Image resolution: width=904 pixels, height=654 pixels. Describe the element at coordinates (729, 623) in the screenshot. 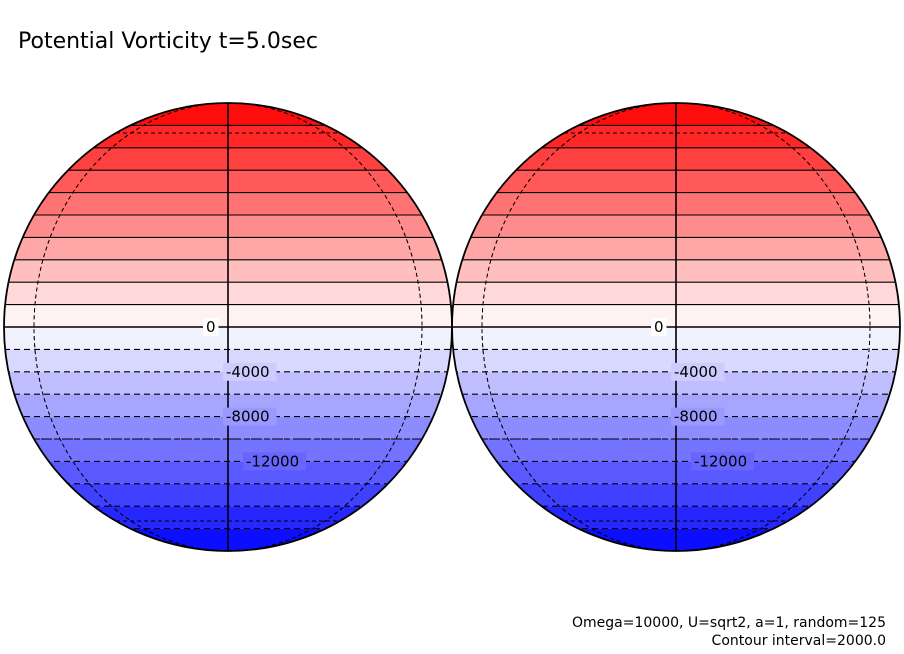

I see `parameters-note: Omega=10000, U=sqrt2, a=1, random=125` at that location.